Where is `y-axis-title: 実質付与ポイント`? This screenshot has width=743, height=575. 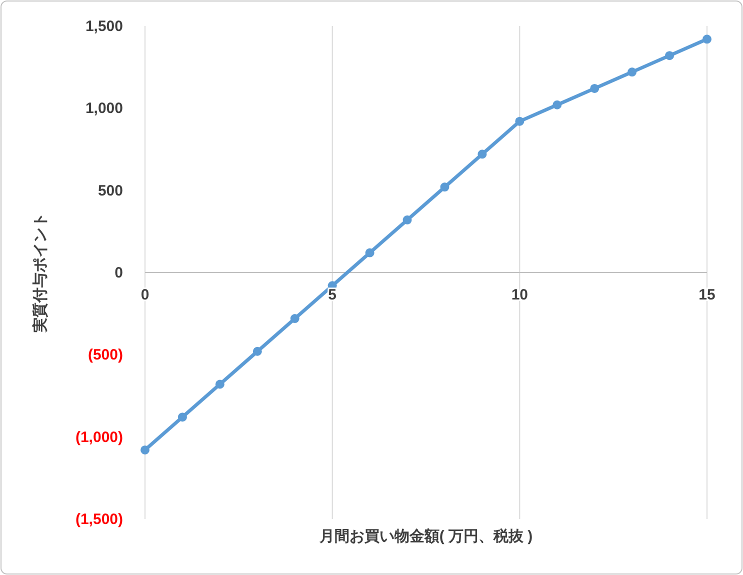
y-axis-title: 実質付与ポイント is located at coordinates (40, 273).